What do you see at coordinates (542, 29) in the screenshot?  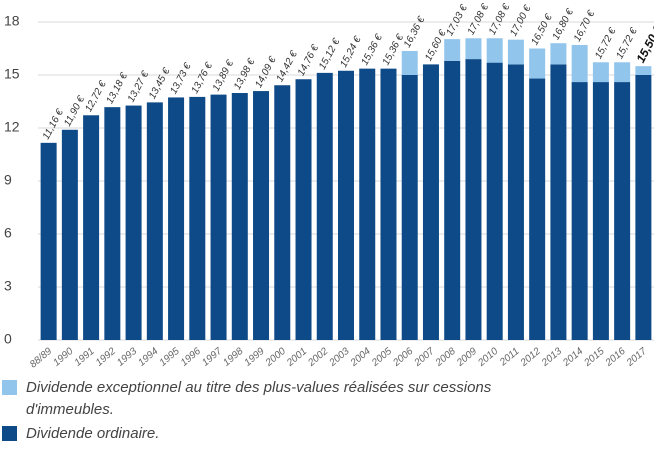 I see `total-label: 16,50 €` at bounding box center [542, 29].